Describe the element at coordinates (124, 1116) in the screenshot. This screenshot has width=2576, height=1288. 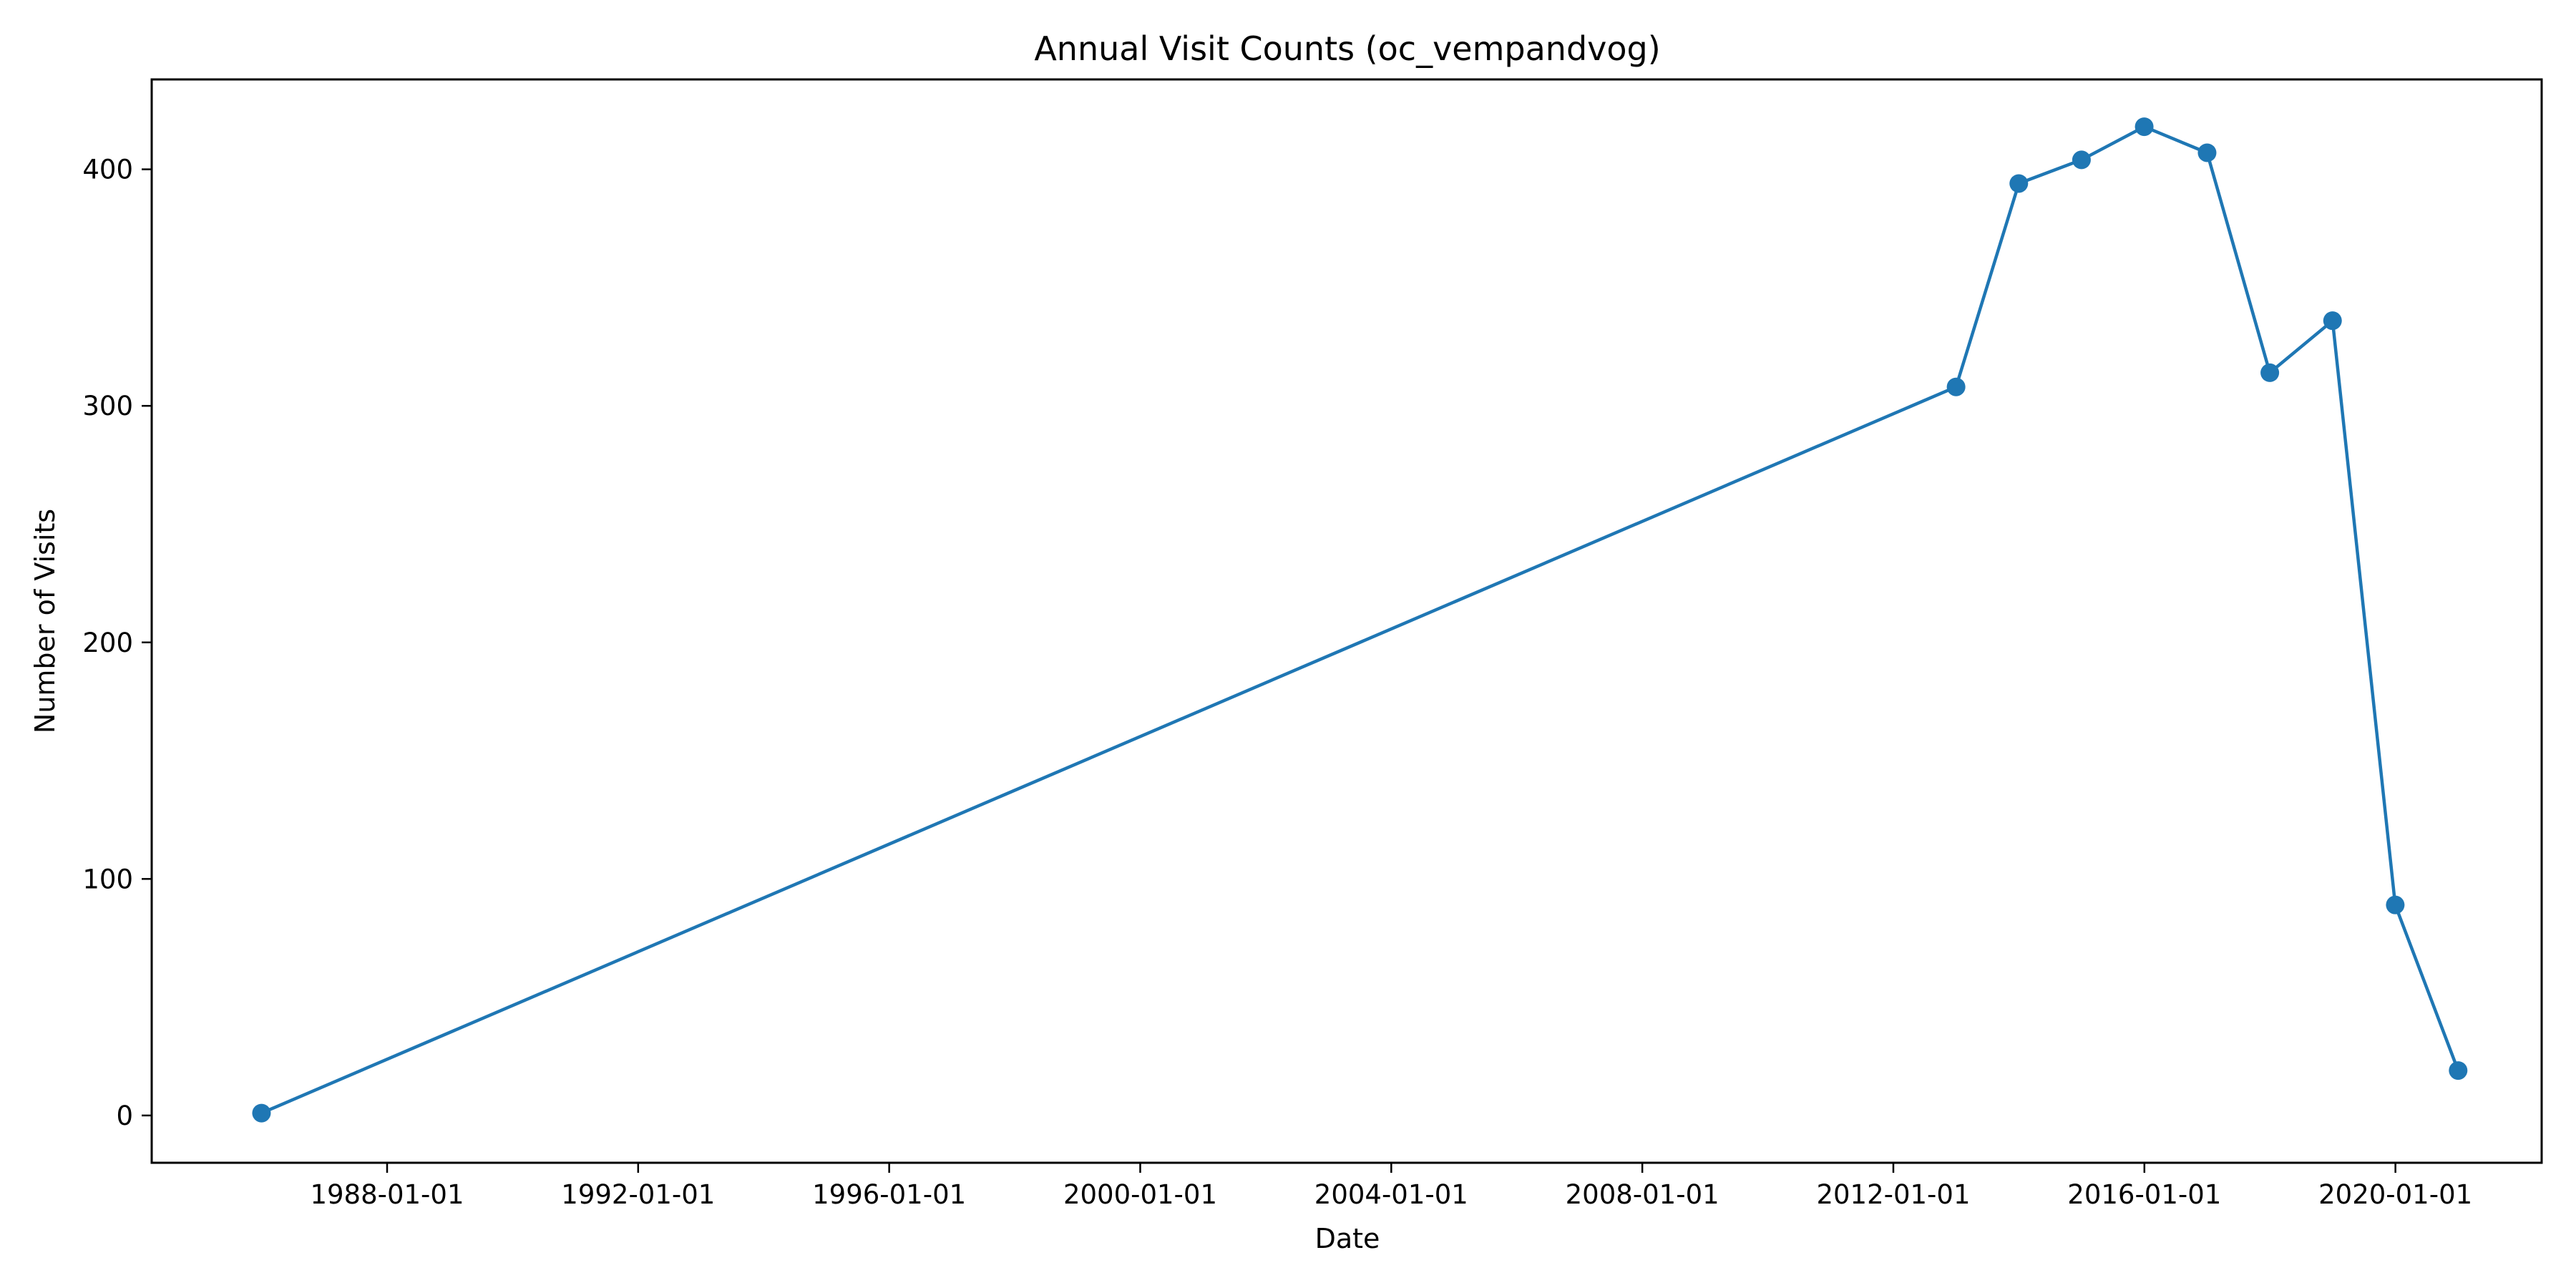
I see `y-tick-label: 0` at that location.